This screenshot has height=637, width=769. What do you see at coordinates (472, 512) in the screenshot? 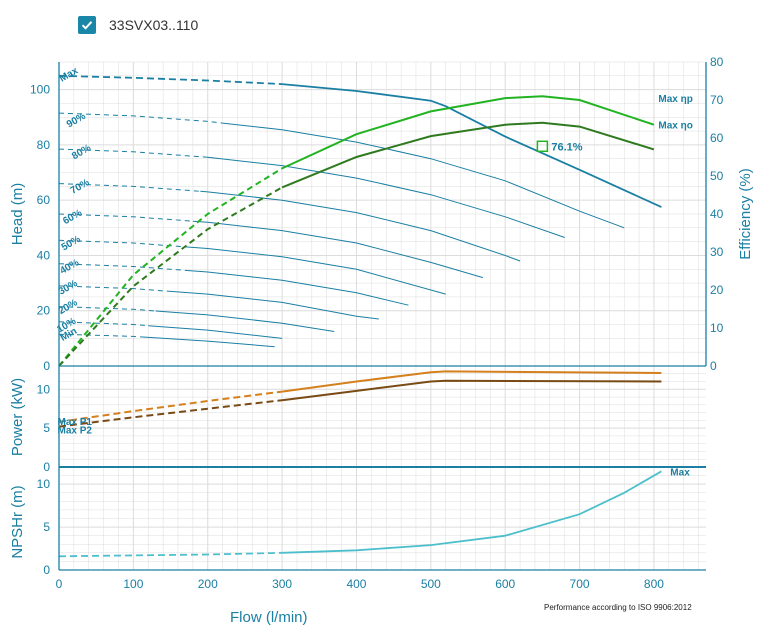
I see `npsh-curve-solid` at bounding box center [472, 512].